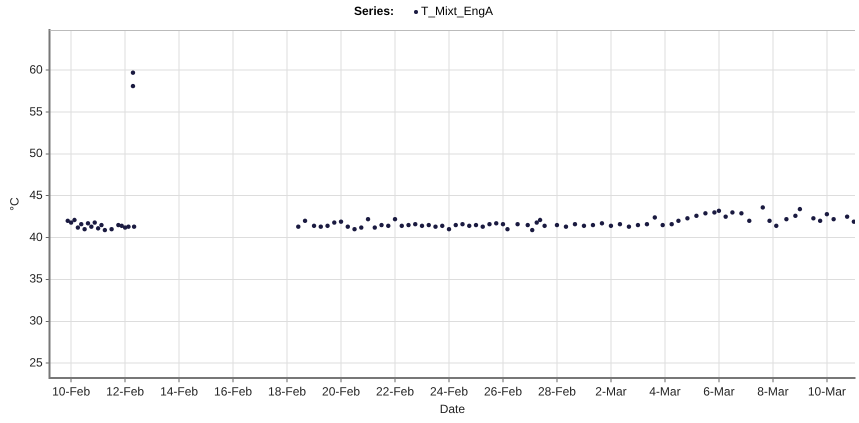 The height and width of the screenshot is (423, 859). Describe the element at coordinates (36, 279) in the screenshot. I see `y-tick-label: 35` at that location.